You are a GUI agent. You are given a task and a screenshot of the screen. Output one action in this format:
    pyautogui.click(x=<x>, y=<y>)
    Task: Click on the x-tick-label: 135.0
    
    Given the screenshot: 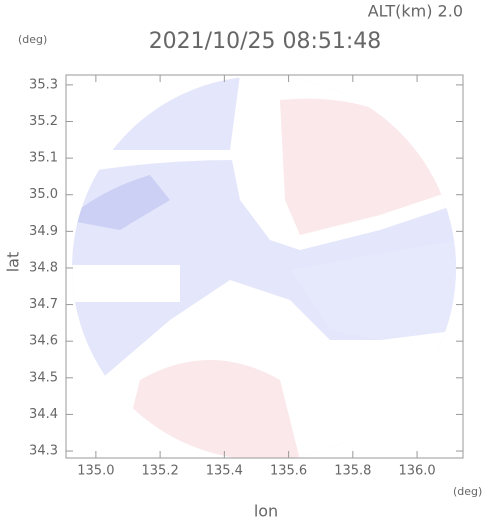 What is the action you would take?
    pyautogui.click(x=95, y=471)
    